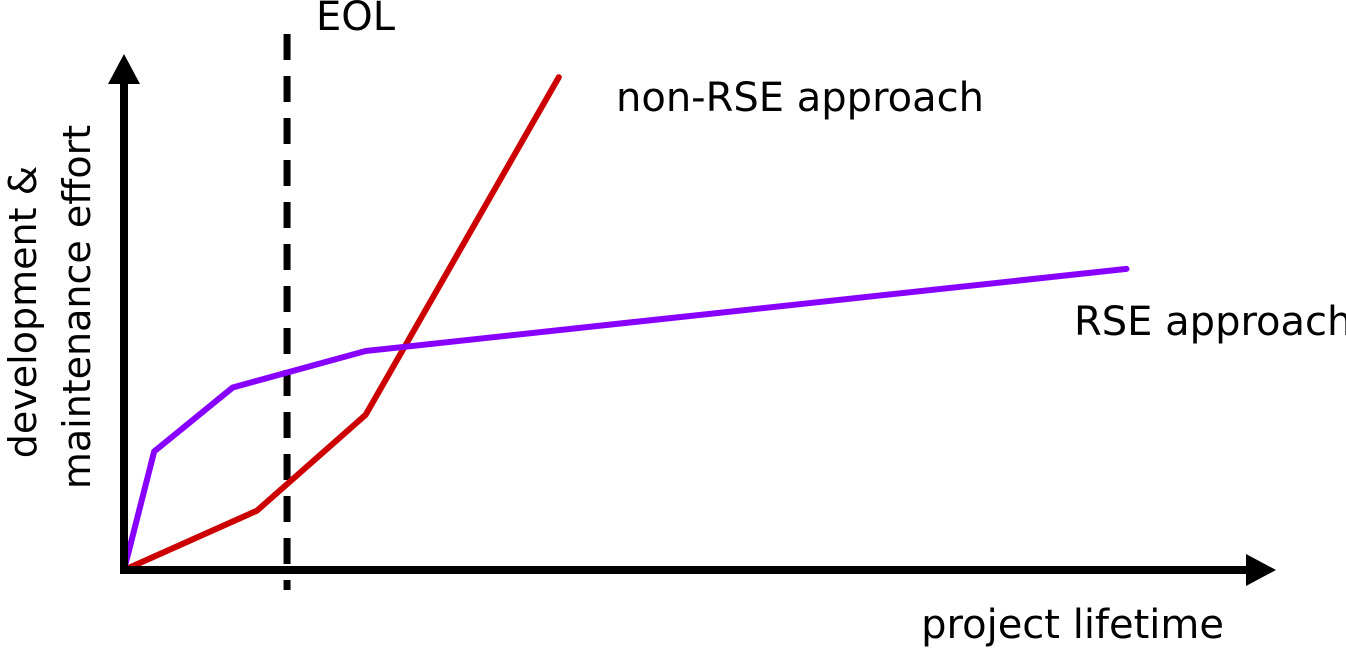  What do you see at coordinates (77, 307) in the screenshot?
I see `y-axis-label-line-2: maintenance effort` at bounding box center [77, 307].